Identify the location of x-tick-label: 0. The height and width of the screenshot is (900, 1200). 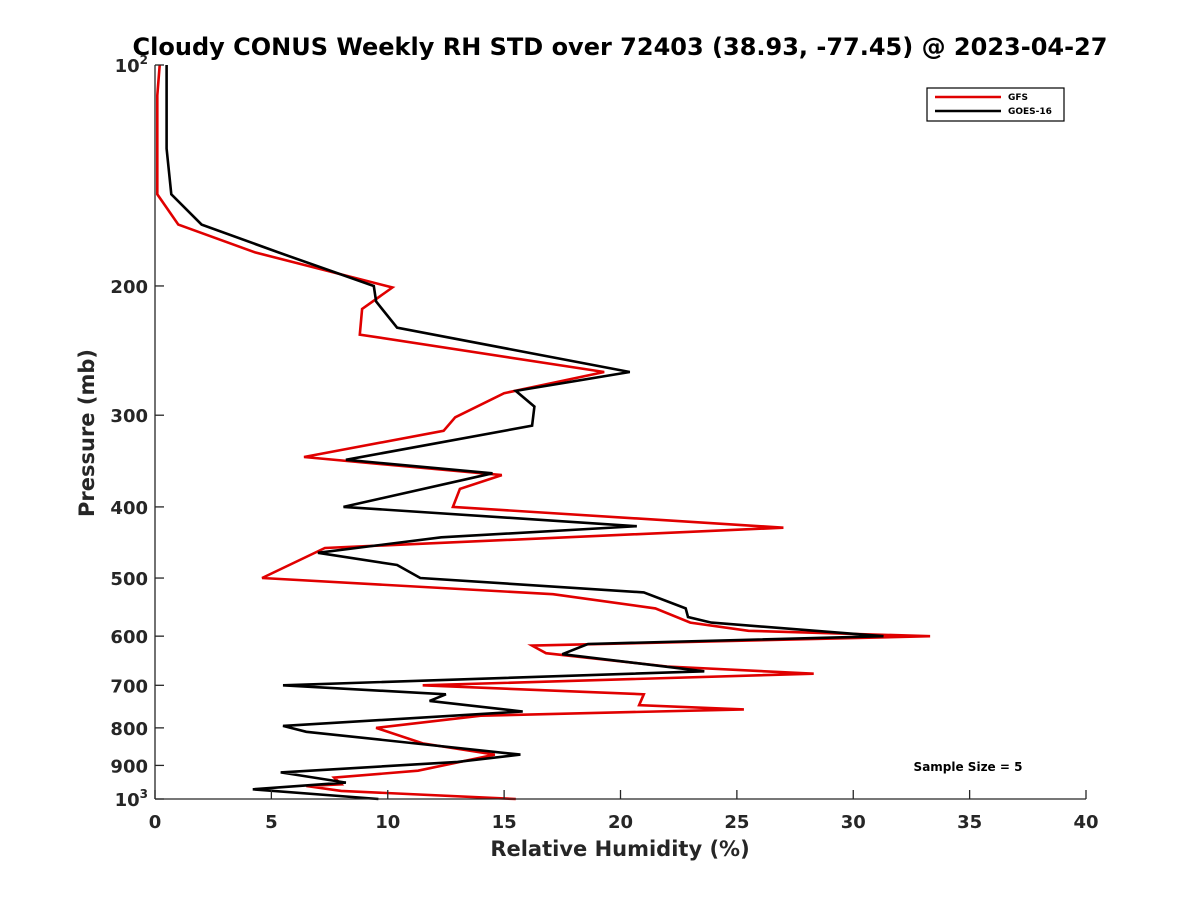
(155, 822).